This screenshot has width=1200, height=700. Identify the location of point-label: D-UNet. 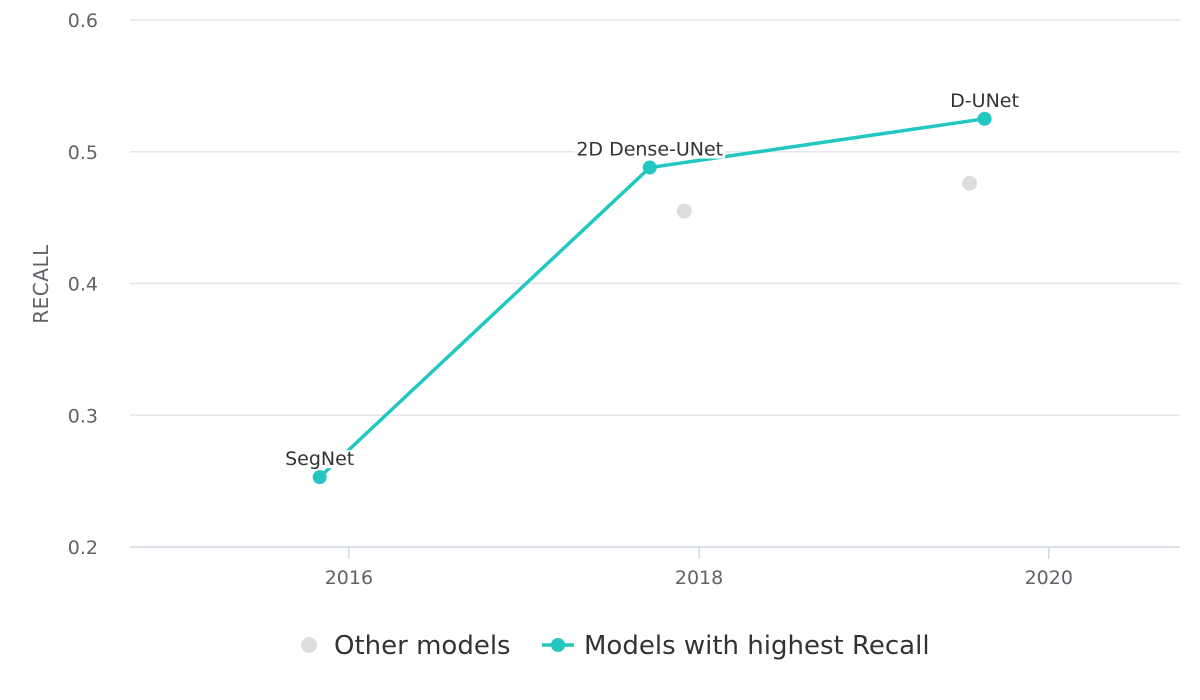
(984, 101).